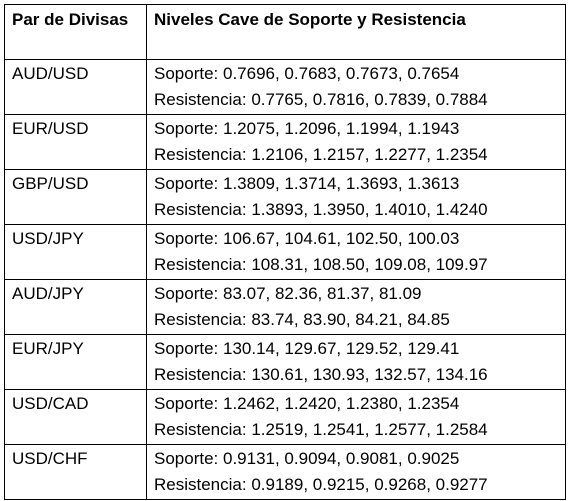  Describe the element at coordinates (288, 293) in the screenshot. I see `support-levels: Soporte: 83.07, 82.36, 81.37, 81.09` at that location.